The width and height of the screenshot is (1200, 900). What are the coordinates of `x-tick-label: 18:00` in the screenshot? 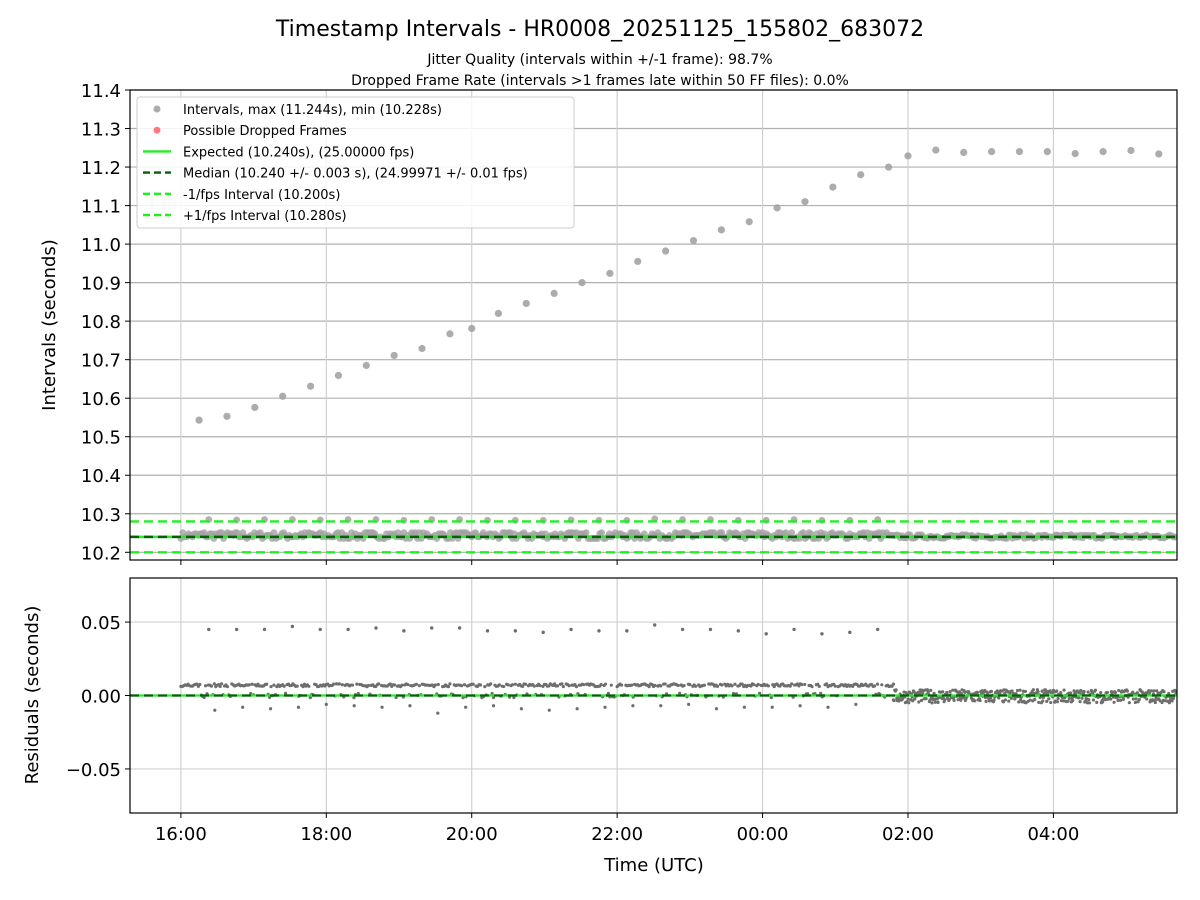 It's located at (326, 834).